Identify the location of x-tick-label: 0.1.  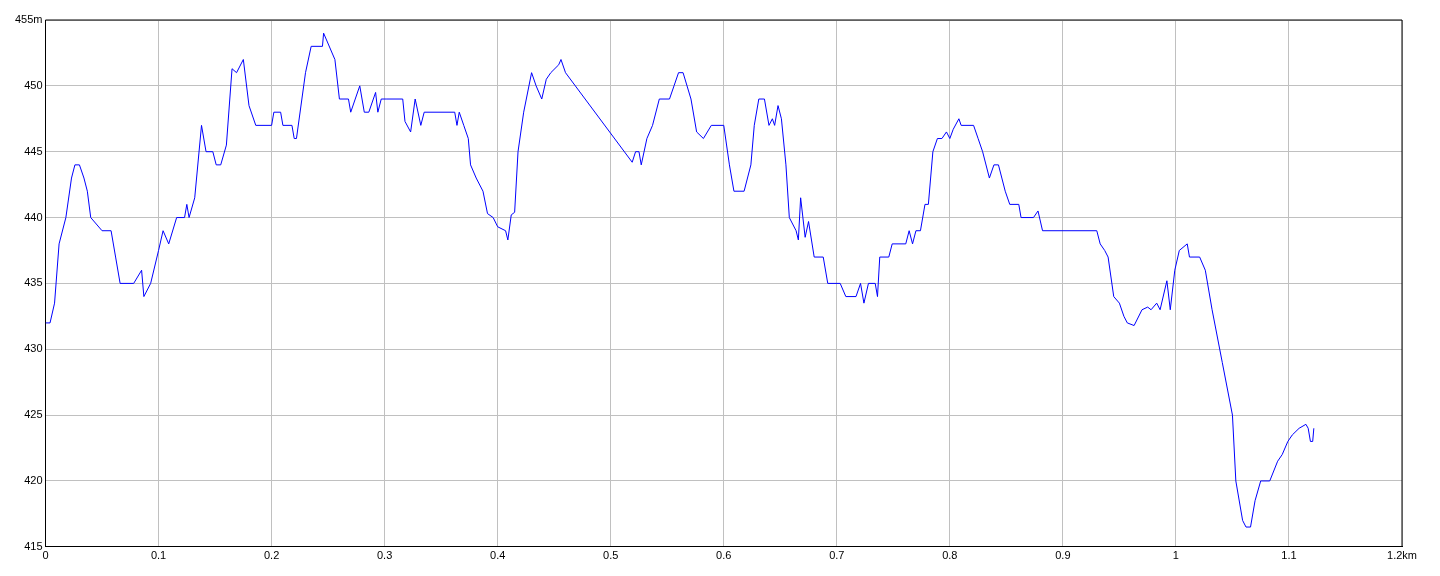
(158, 555).